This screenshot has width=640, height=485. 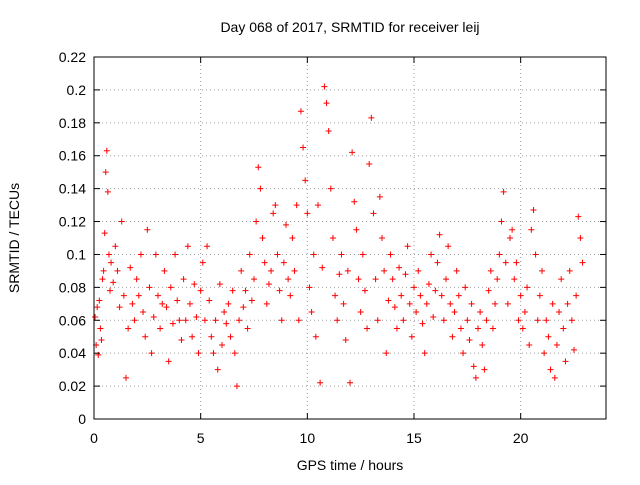 What do you see at coordinates (77, 90) in the screenshot?
I see `y-tick-label: 0.2` at bounding box center [77, 90].